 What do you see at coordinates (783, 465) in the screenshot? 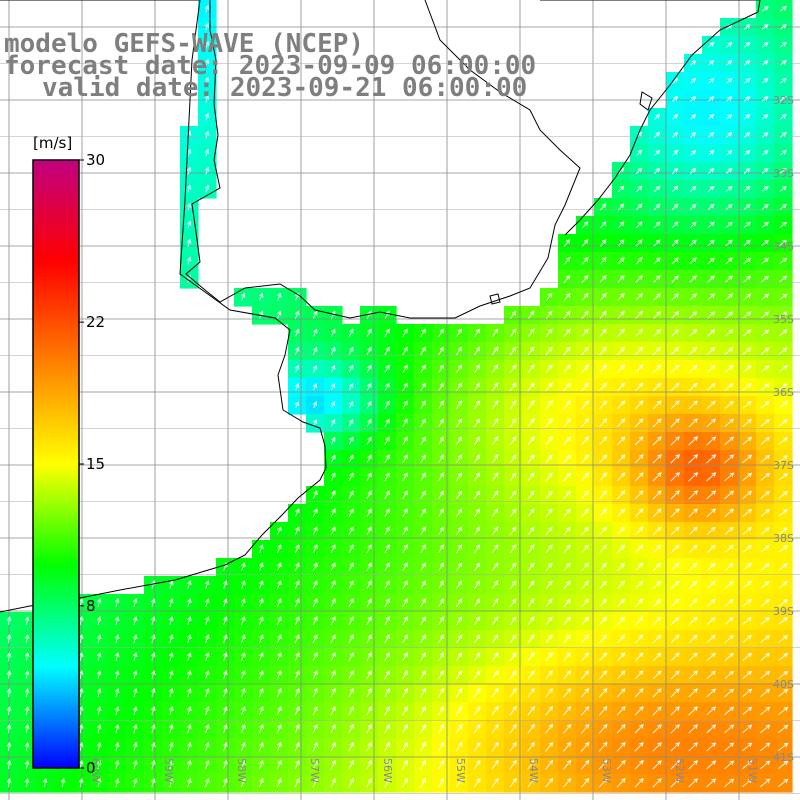
I see `latitude-label: 37S` at bounding box center [783, 465].